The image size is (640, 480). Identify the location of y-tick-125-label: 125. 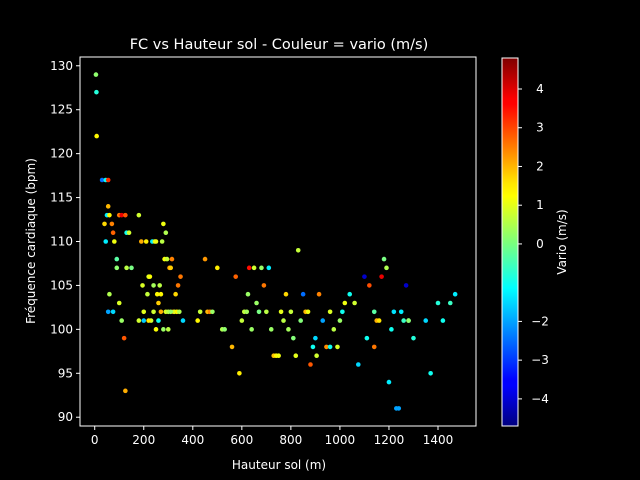
(61, 110).